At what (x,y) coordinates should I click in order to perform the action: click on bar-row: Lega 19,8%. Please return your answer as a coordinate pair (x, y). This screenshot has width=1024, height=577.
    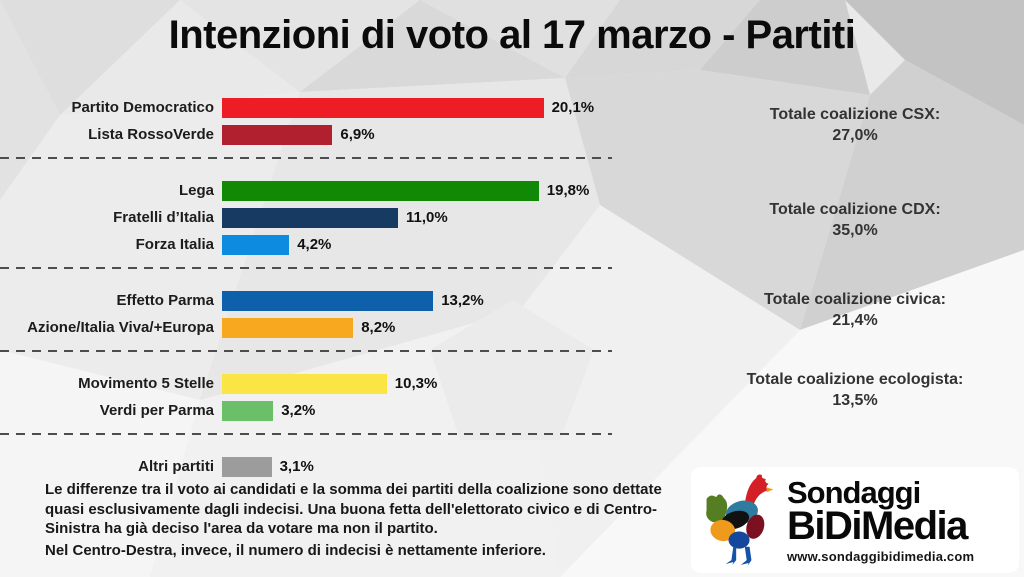
    Looking at the image, I should click on (330, 190).